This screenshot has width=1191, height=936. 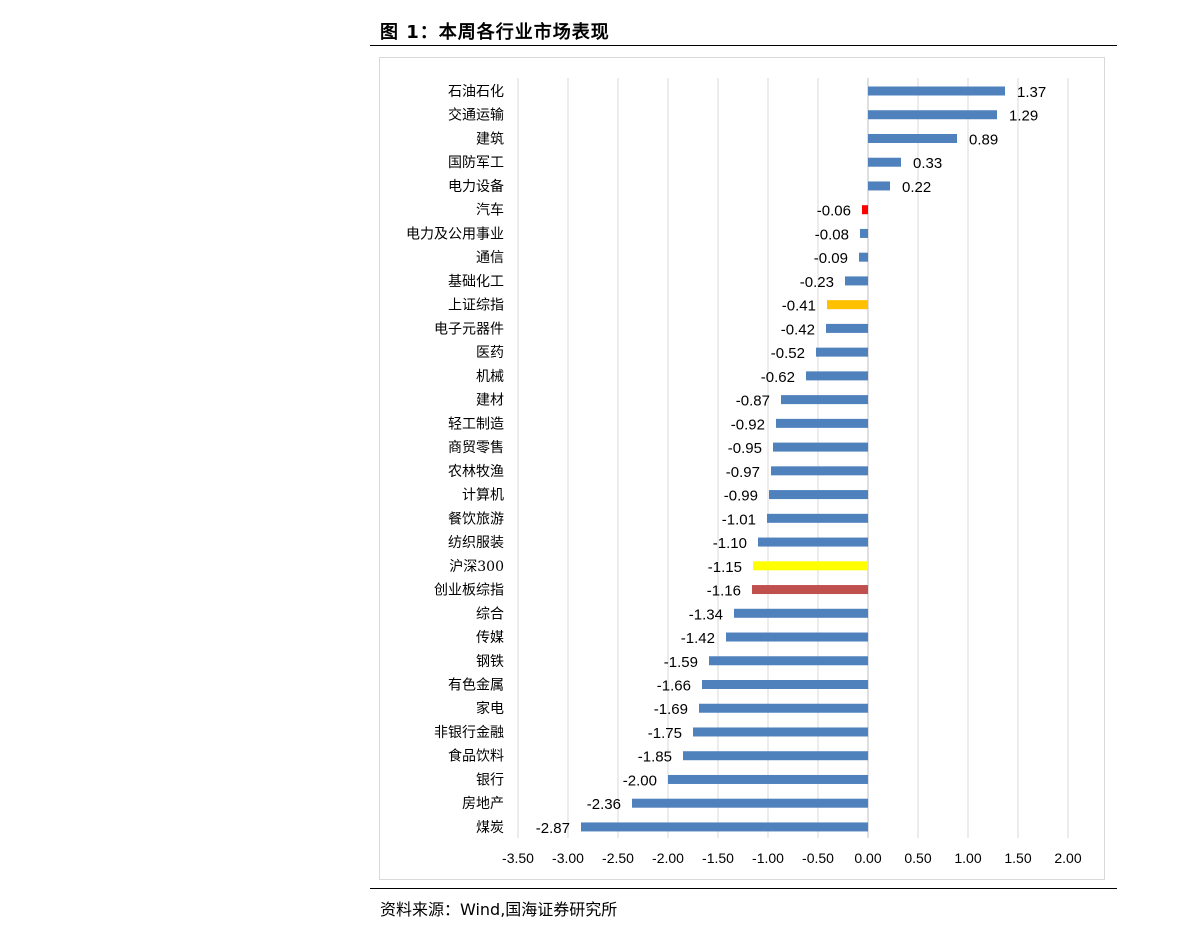 I want to click on x-tick-label: 1.50, so click(x=1017, y=858).